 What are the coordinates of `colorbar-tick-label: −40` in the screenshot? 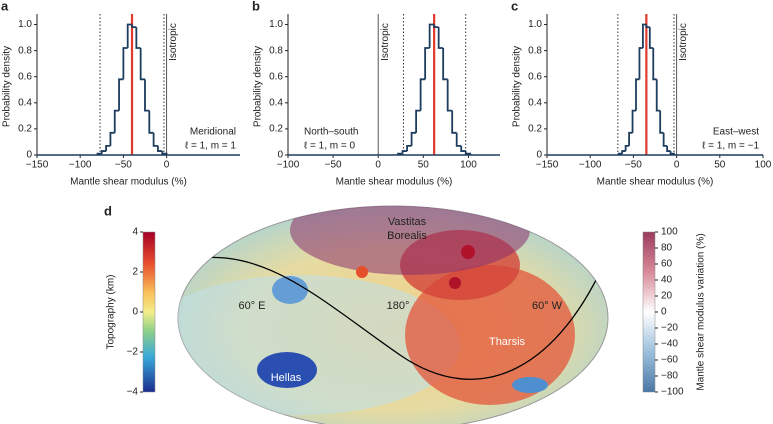 It's located at (669, 344).